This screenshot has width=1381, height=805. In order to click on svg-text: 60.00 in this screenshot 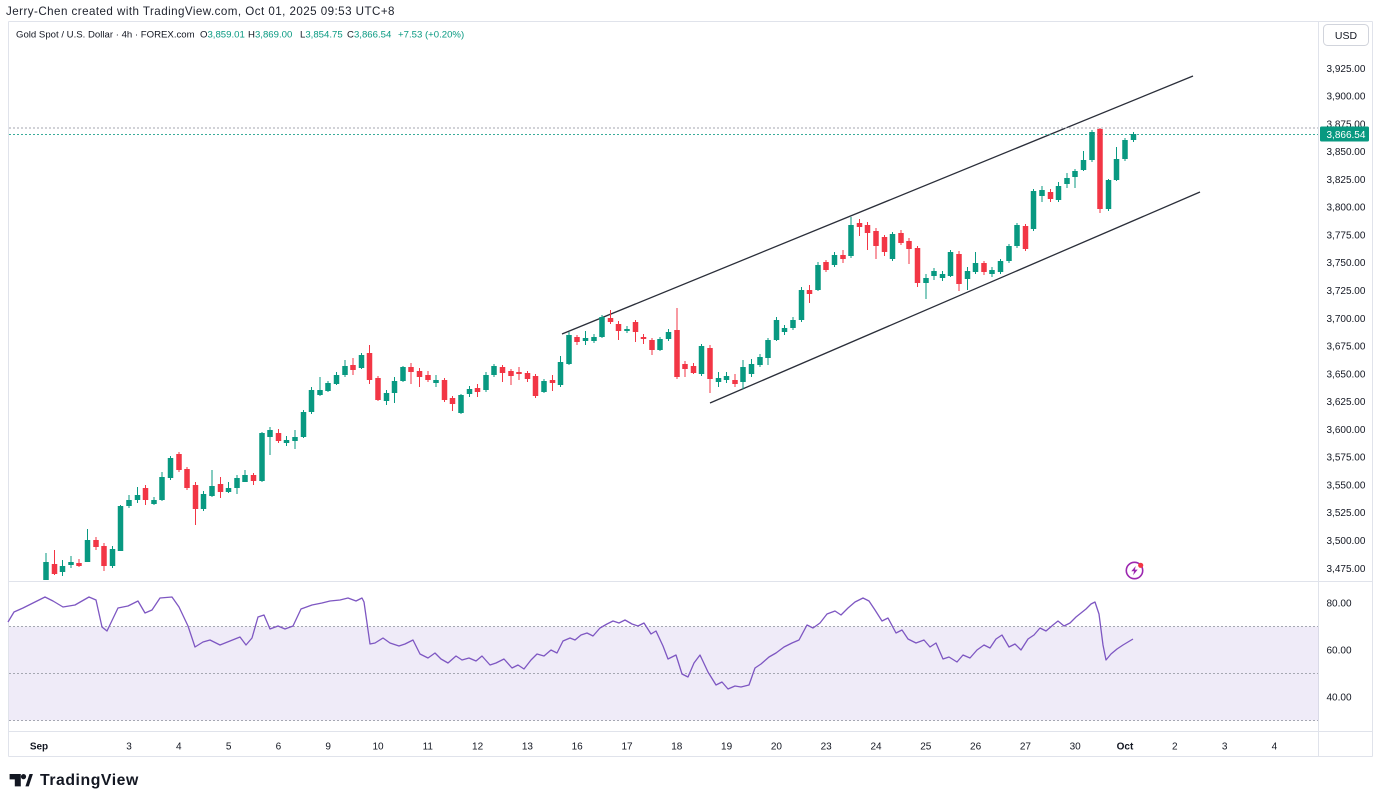, I will do `click(1339, 650)`.